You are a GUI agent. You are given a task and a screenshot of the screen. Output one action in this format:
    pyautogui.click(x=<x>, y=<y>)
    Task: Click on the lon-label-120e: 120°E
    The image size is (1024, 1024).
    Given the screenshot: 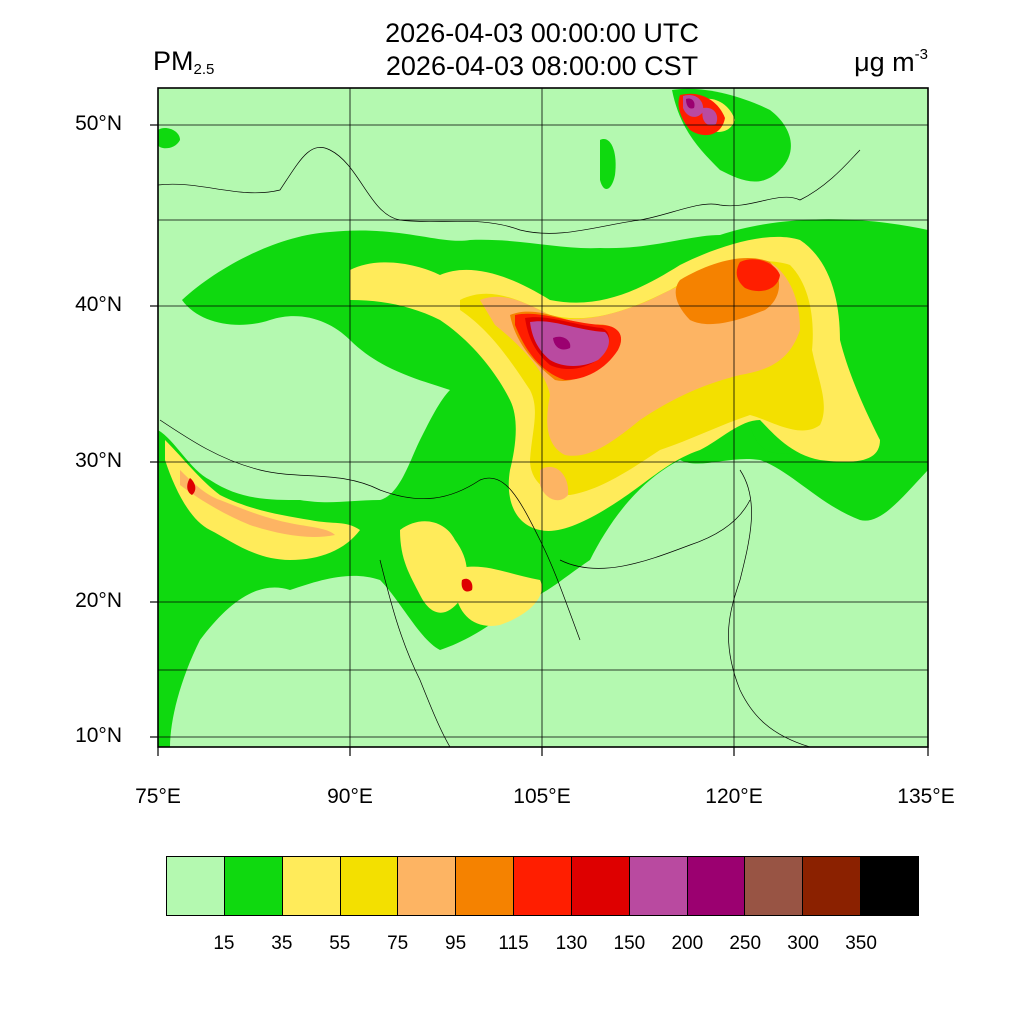 What is the action you would take?
    pyautogui.click(x=734, y=796)
    